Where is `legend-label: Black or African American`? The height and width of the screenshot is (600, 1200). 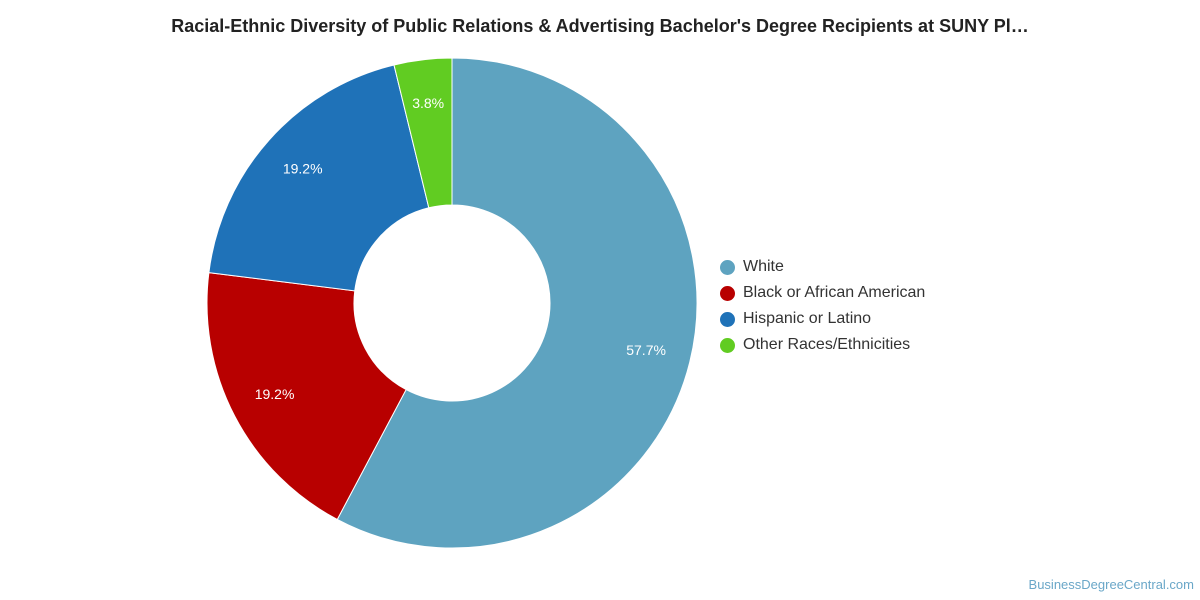
legend-label: Black or African American is located at coordinates (834, 292).